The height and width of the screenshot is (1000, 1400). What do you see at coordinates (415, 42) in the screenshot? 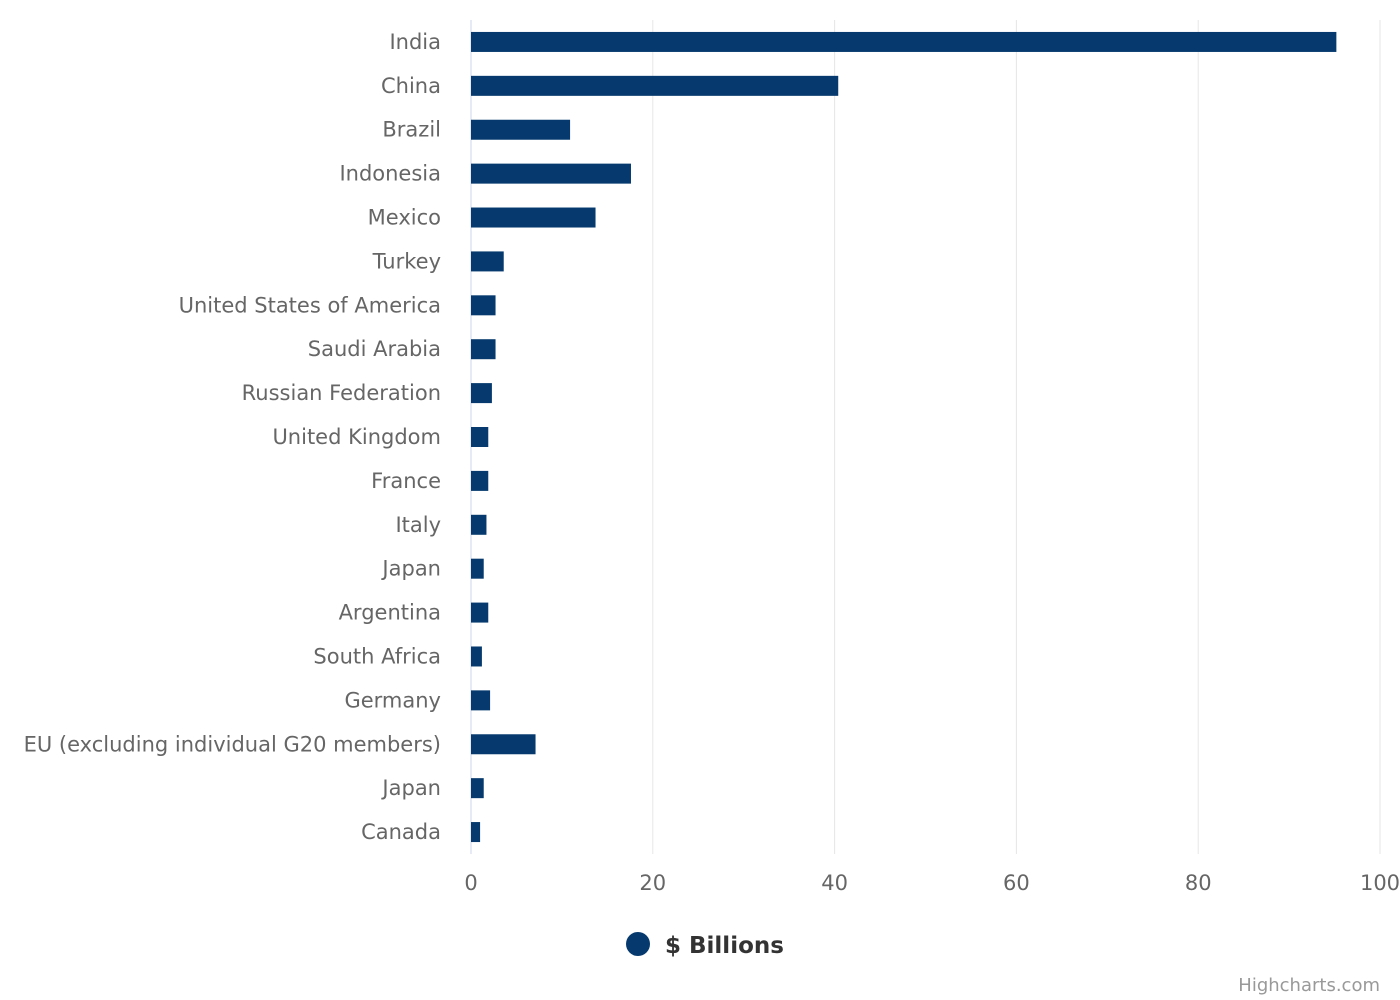
I see `category-label: India` at bounding box center [415, 42].